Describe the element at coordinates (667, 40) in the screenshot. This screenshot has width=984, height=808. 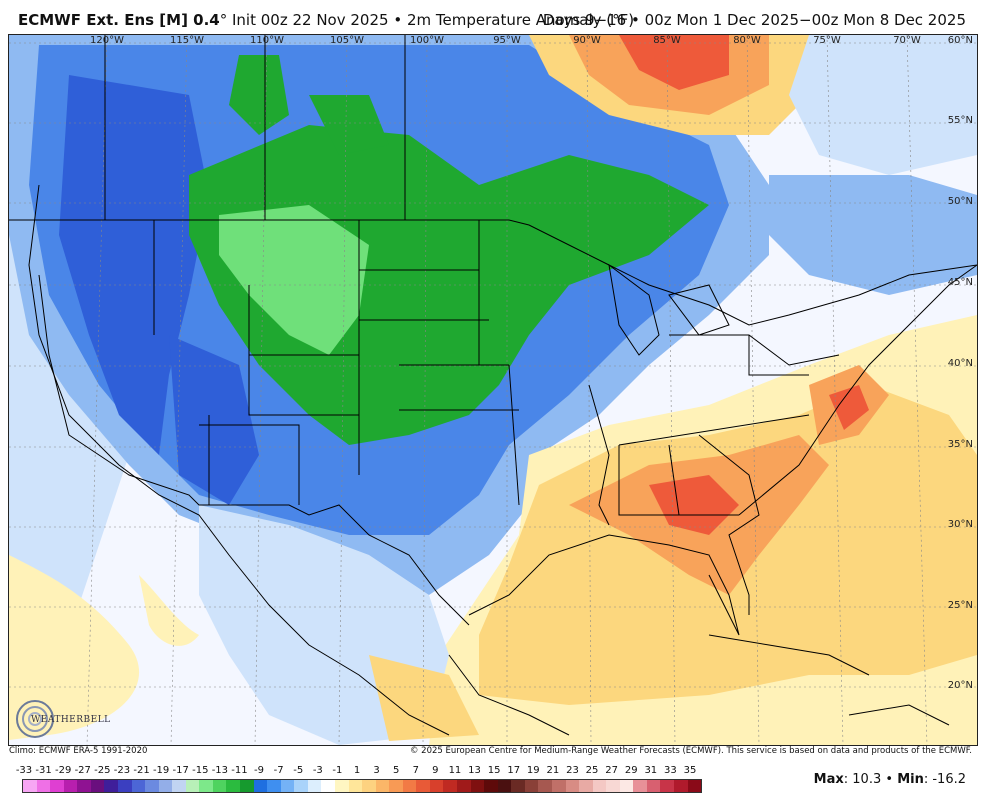
I see `lon-label-85w: 85°W` at that location.